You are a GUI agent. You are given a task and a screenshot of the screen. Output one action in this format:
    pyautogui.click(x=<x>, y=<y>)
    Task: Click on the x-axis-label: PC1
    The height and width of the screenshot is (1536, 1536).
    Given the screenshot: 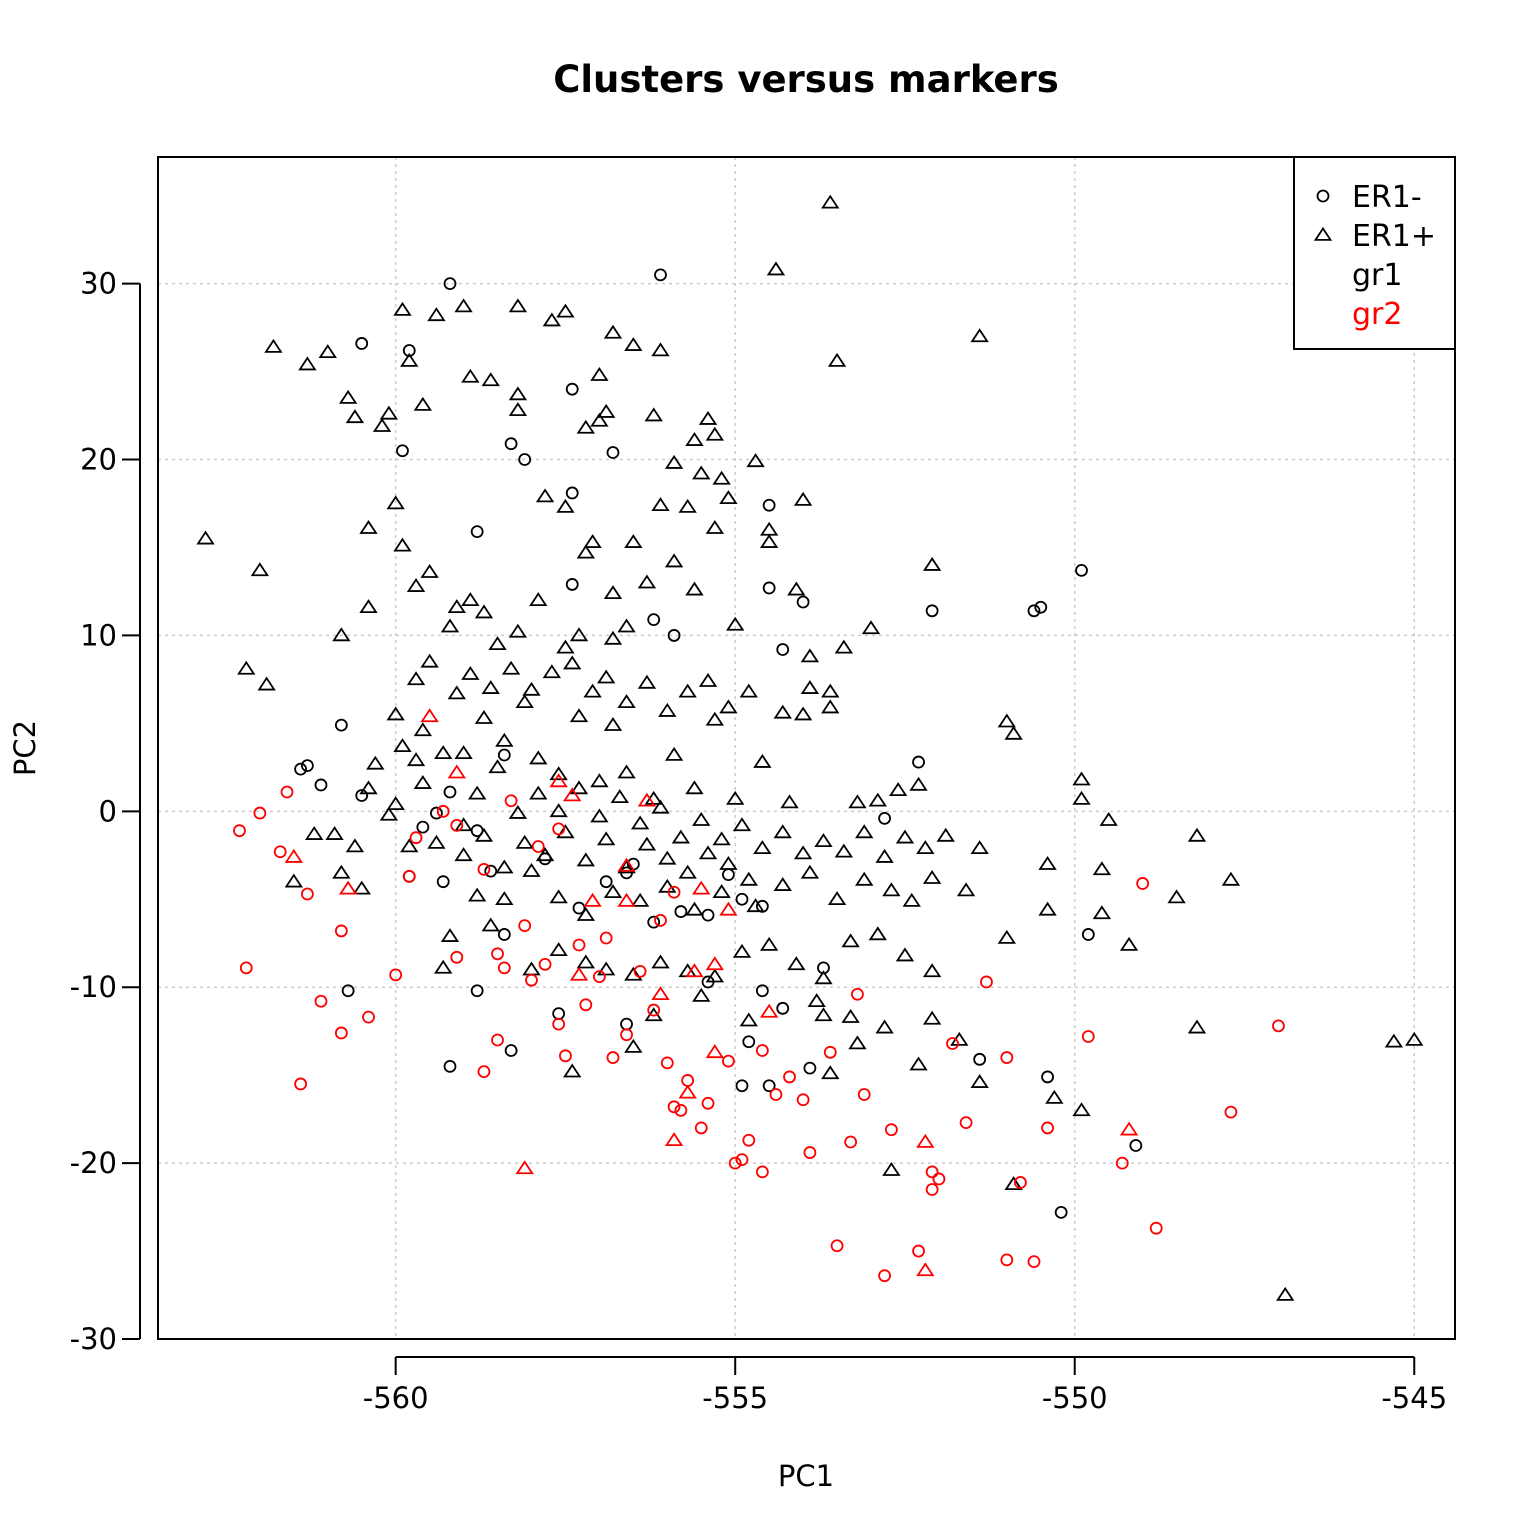 What is the action you would take?
    pyautogui.click(x=806, y=1476)
    